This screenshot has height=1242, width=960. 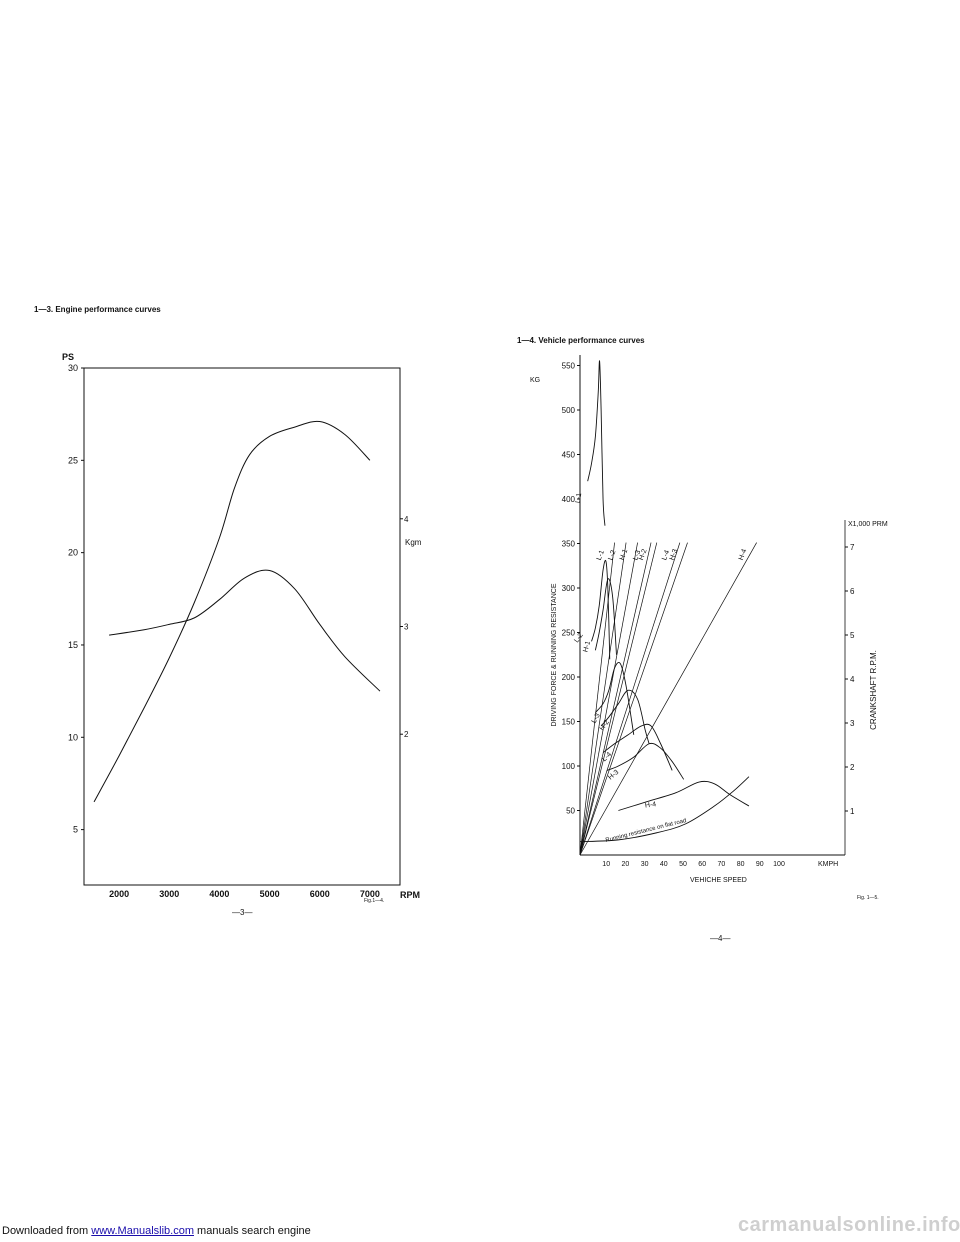 What do you see at coordinates (219, 894) in the screenshot?
I see `left-x-tick-label: 4000` at bounding box center [219, 894].